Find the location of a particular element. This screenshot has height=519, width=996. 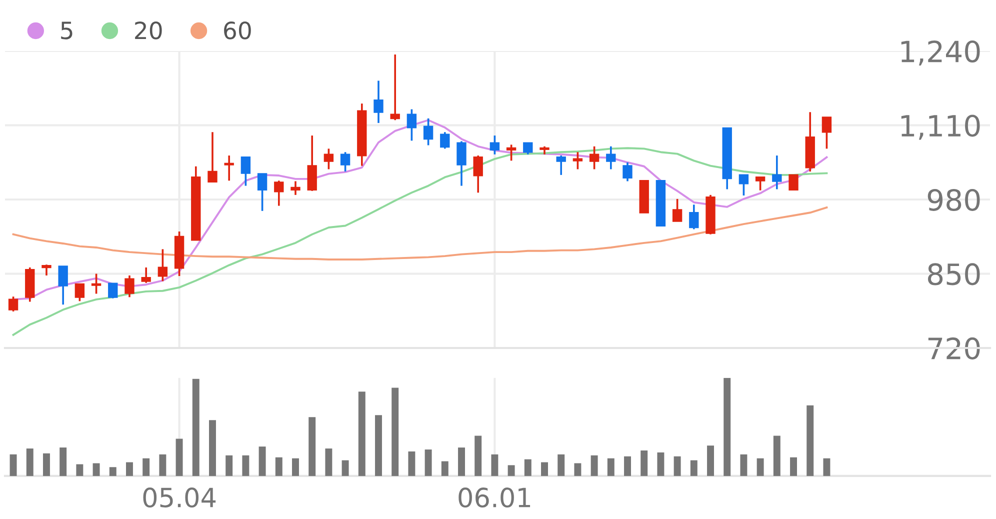

legend-label: 60 is located at coordinates (237, 31).